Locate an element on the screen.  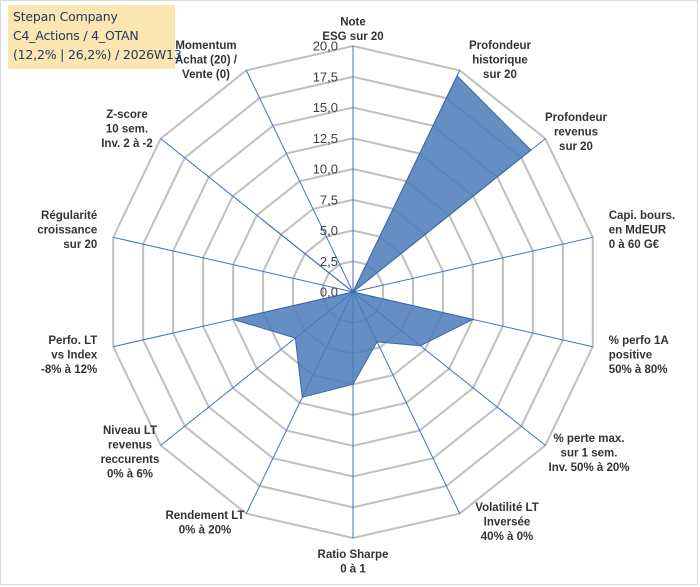
category-label: Perfo. LT vs Index -8% à 12% is located at coordinates (69, 355).